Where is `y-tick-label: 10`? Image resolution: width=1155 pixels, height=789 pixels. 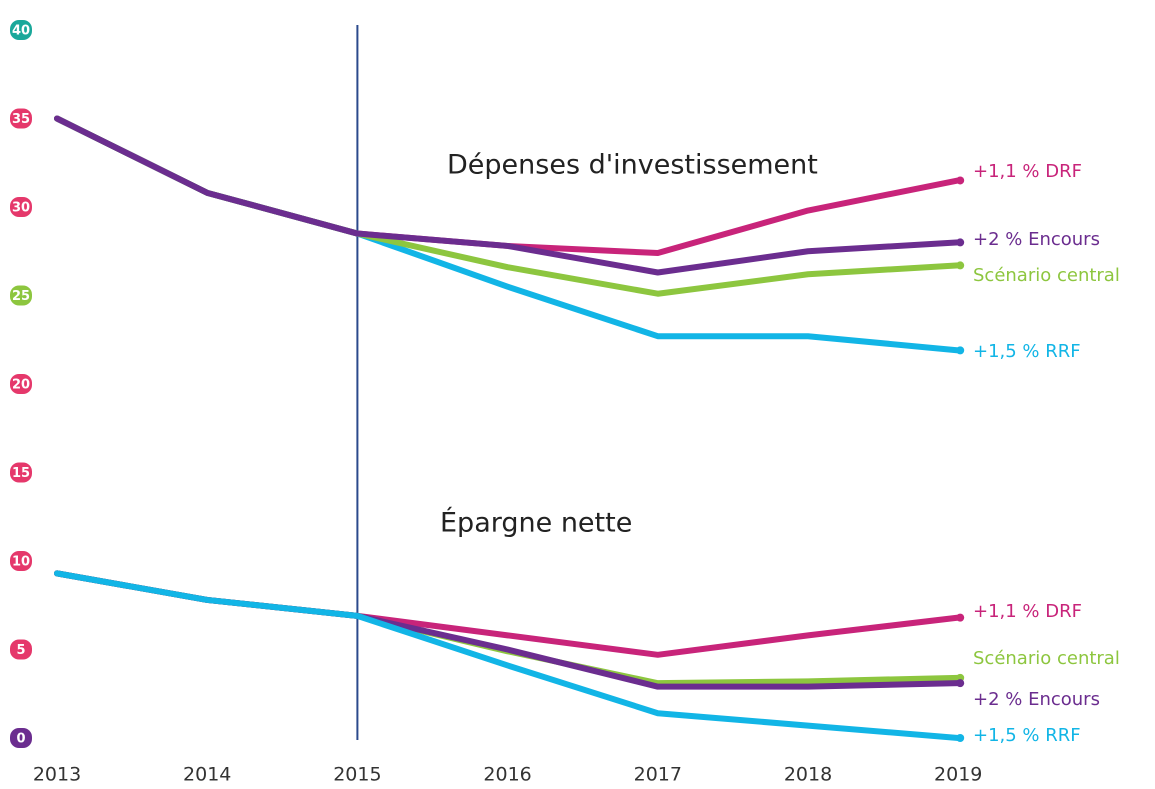 y-tick-label: 10 is located at coordinates (21, 562).